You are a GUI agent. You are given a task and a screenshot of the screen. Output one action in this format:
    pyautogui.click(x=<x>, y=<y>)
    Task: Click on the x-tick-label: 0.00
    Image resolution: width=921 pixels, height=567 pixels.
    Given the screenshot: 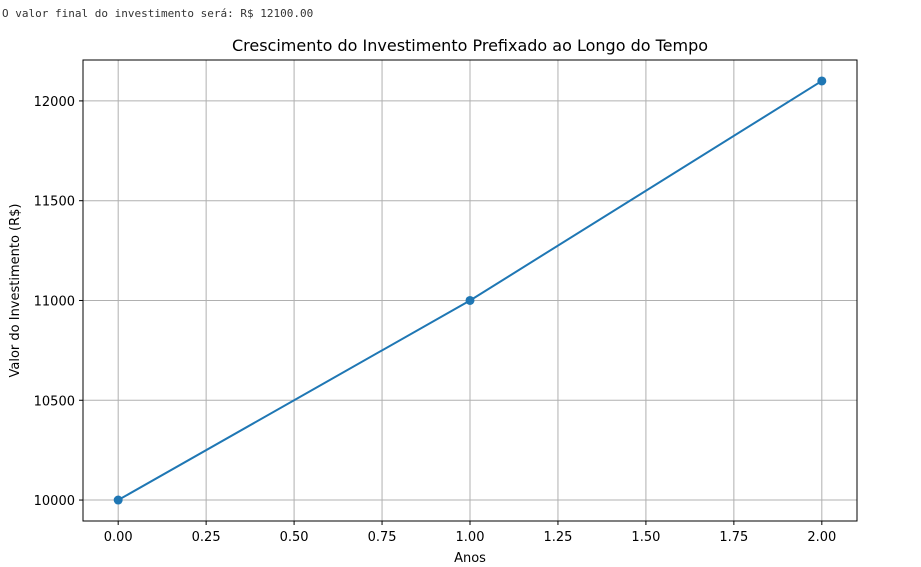 What is the action you would take?
    pyautogui.click(x=118, y=537)
    